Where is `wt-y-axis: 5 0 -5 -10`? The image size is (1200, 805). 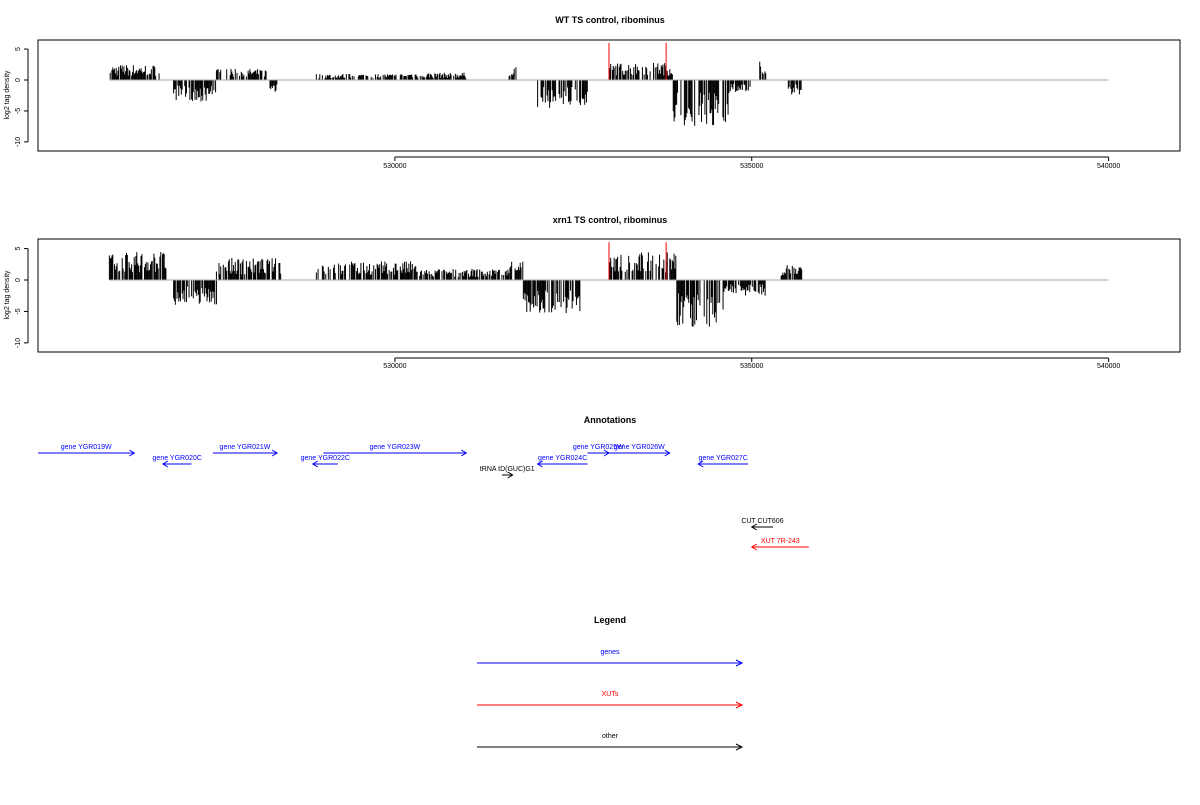 wt-y-axis: 5 0 -5 -10 is located at coordinates (22, 97).